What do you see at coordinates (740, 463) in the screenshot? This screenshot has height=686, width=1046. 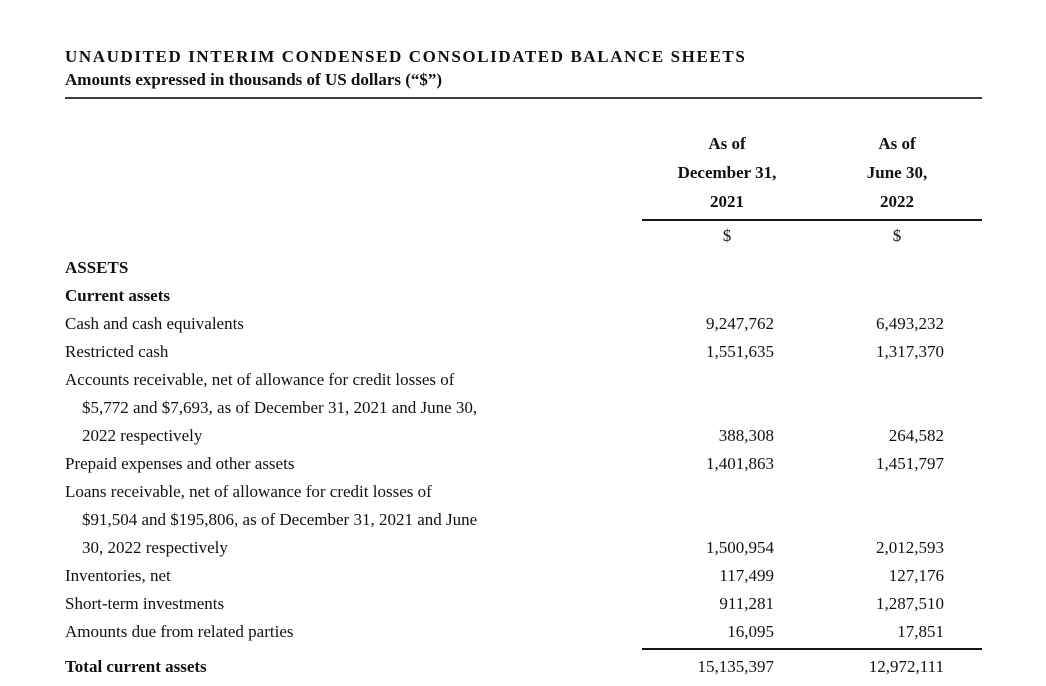 I see `row-value-2021: 1,401,863` at bounding box center [740, 463].